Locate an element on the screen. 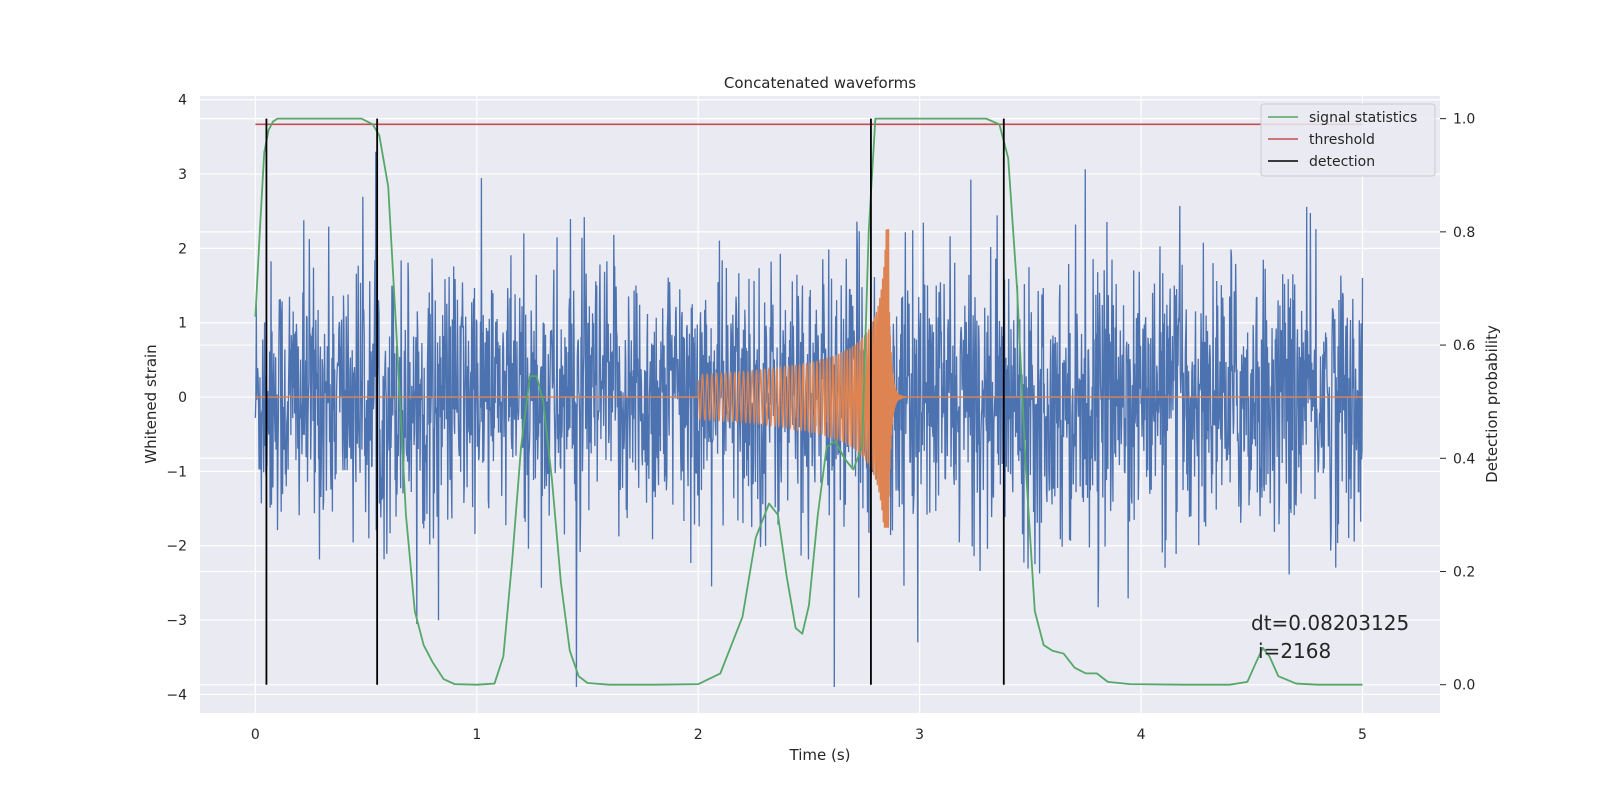  legend-label-detection: detection is located at coordinates (1342, 162).